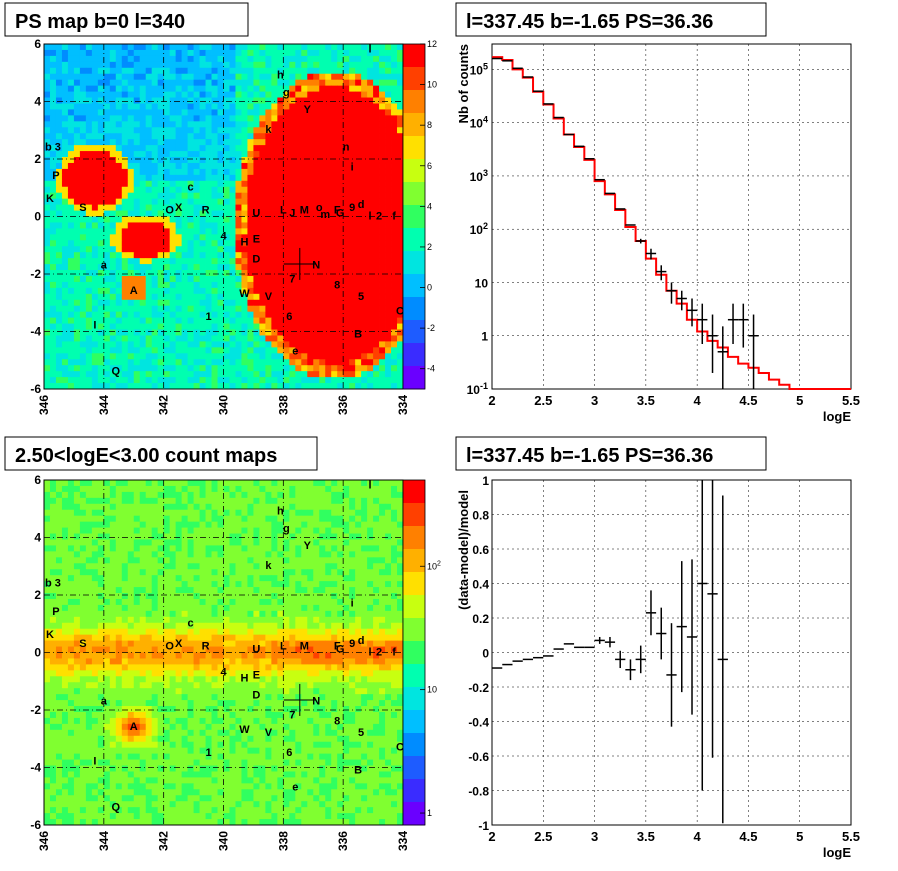  What do you see at coordinates (429, 288) in the screenshot?
I see `colorbar-tick-label: 0` at bounding box center [429, 288].